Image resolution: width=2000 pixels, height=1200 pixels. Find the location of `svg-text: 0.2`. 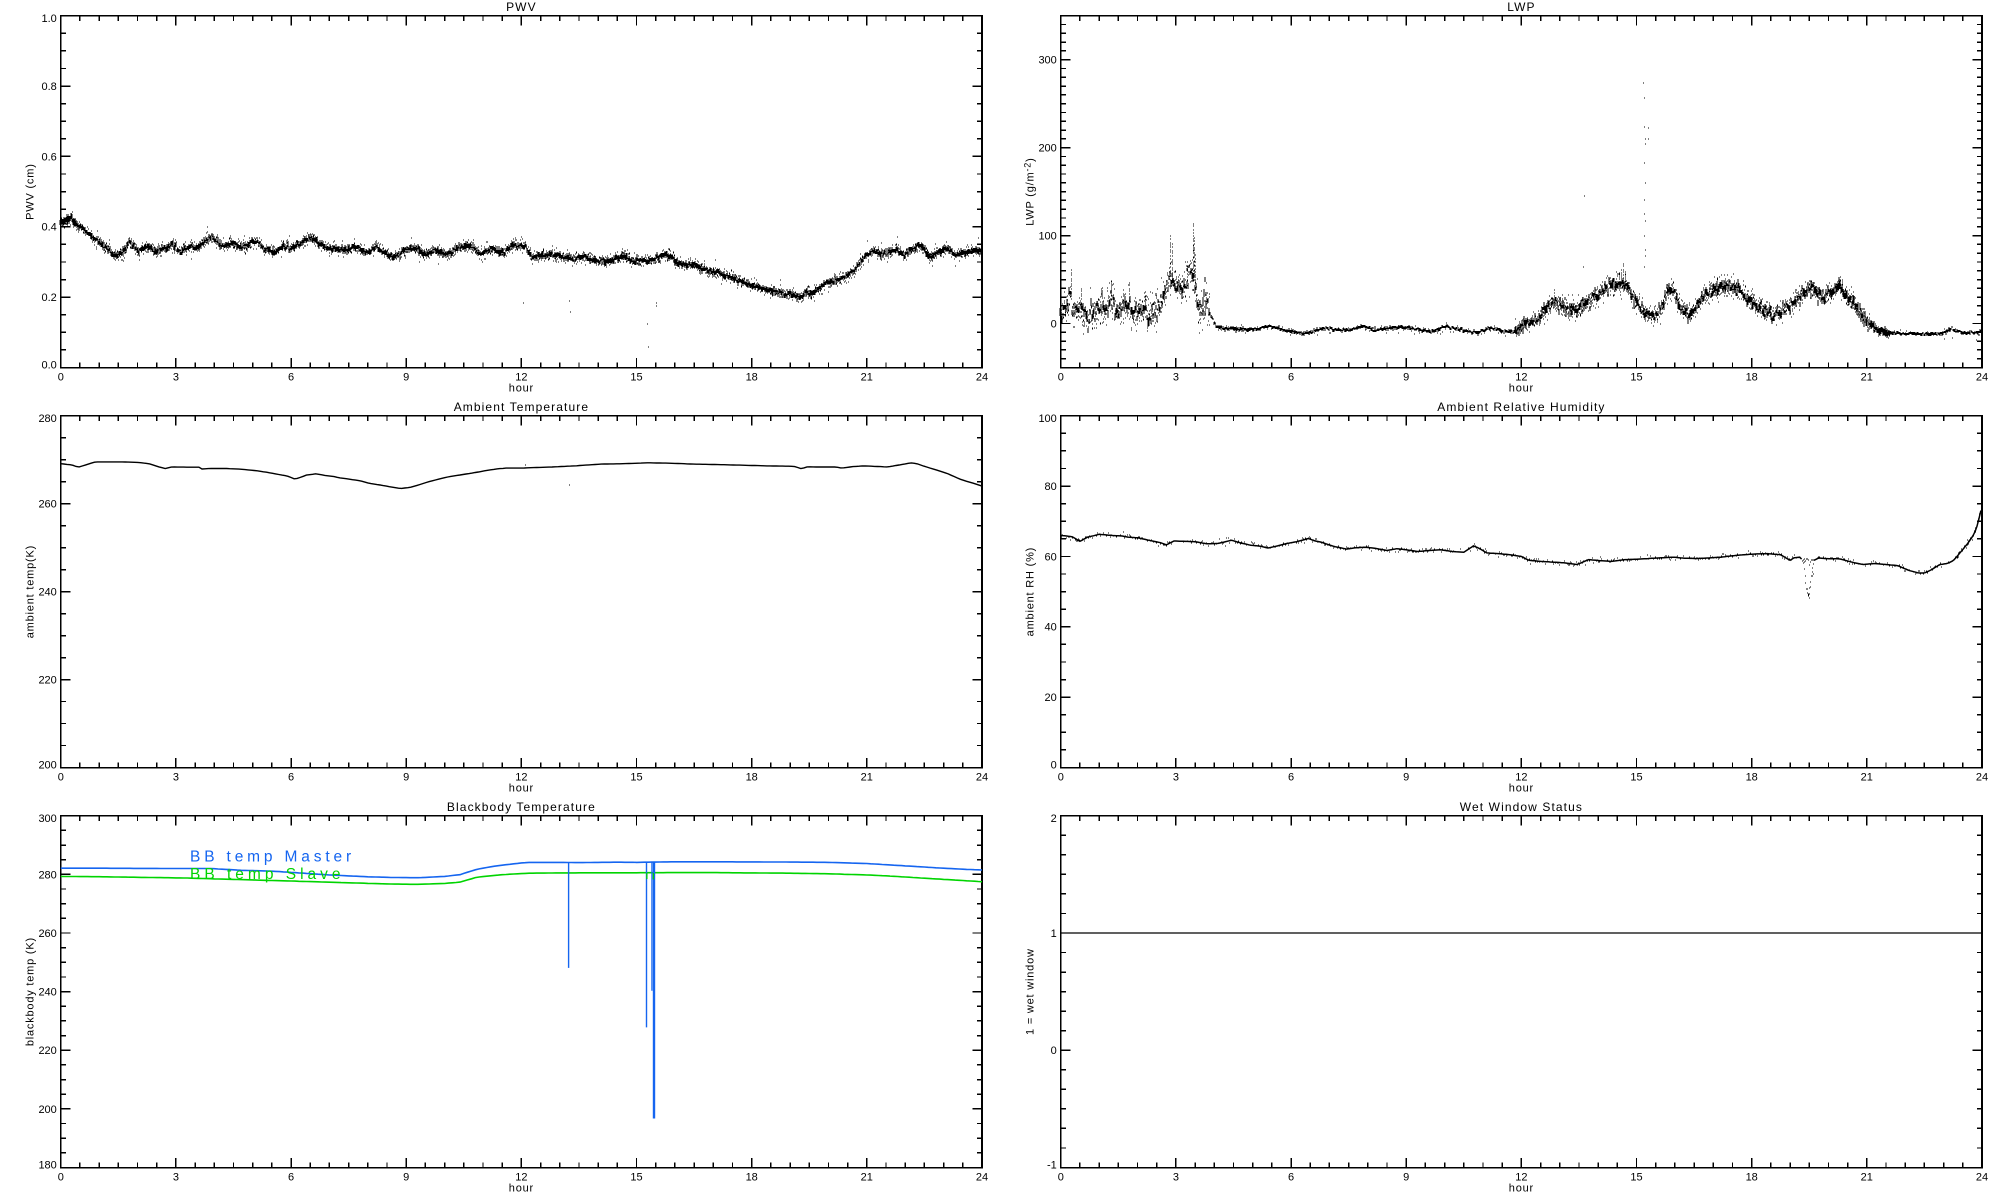

svg-text: 0.2 is located at coordinates (49, 298).